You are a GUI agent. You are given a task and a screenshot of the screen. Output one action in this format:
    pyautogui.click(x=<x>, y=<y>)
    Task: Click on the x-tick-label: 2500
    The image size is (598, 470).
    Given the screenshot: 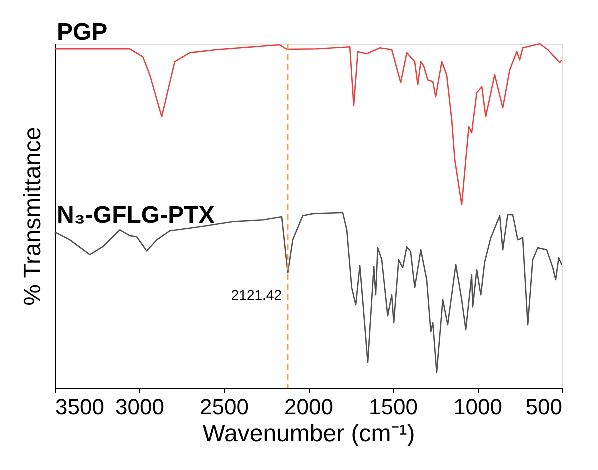 What is the action you would take?
    pyautogui.click(x=224, y=407)
    